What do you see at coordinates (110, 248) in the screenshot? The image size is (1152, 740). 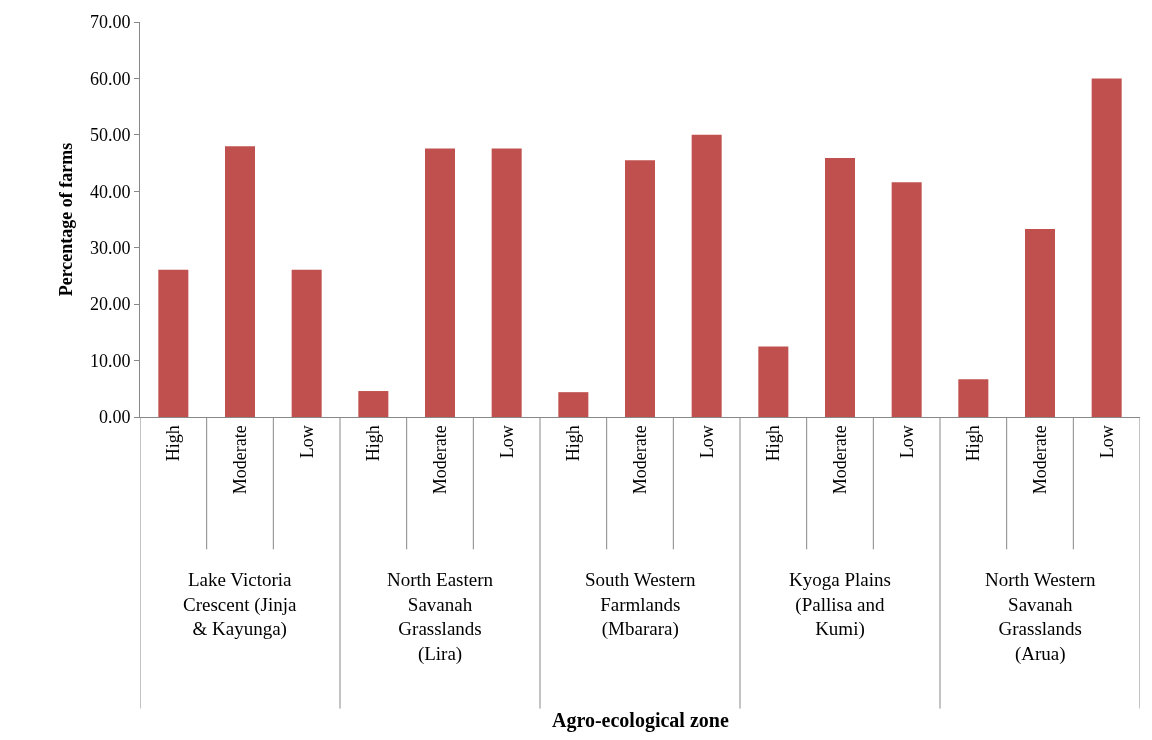 I see `y-tick-label: 30.00` at bounding box center [110, 248].